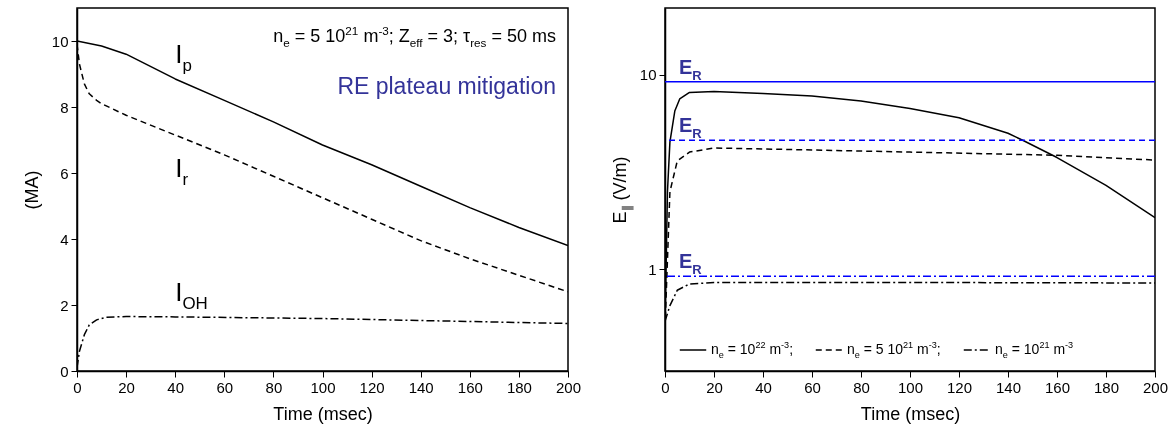 This screenshot has height=439, width=1174. Describe the element at coordinates (64, 239) in the screenshot. I see `y-tick-label: 4` at that location.